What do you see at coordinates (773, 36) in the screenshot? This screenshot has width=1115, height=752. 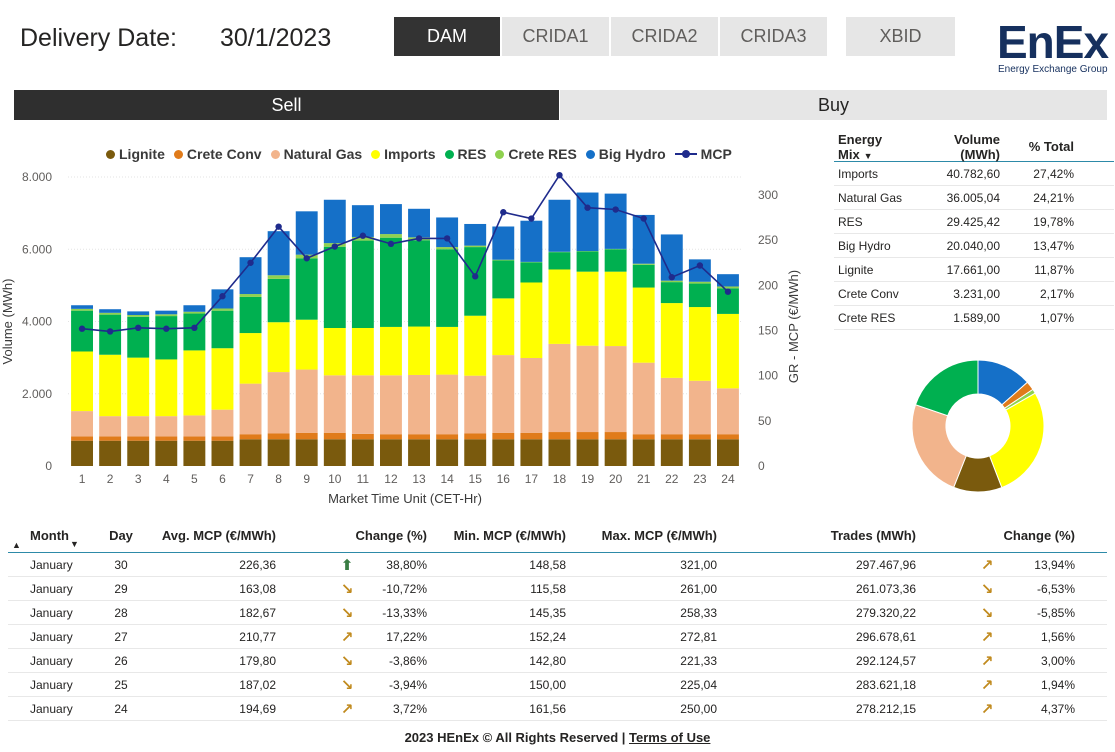 I see `tab-crida3: CRIDA3` at bounding box center [773, 36].